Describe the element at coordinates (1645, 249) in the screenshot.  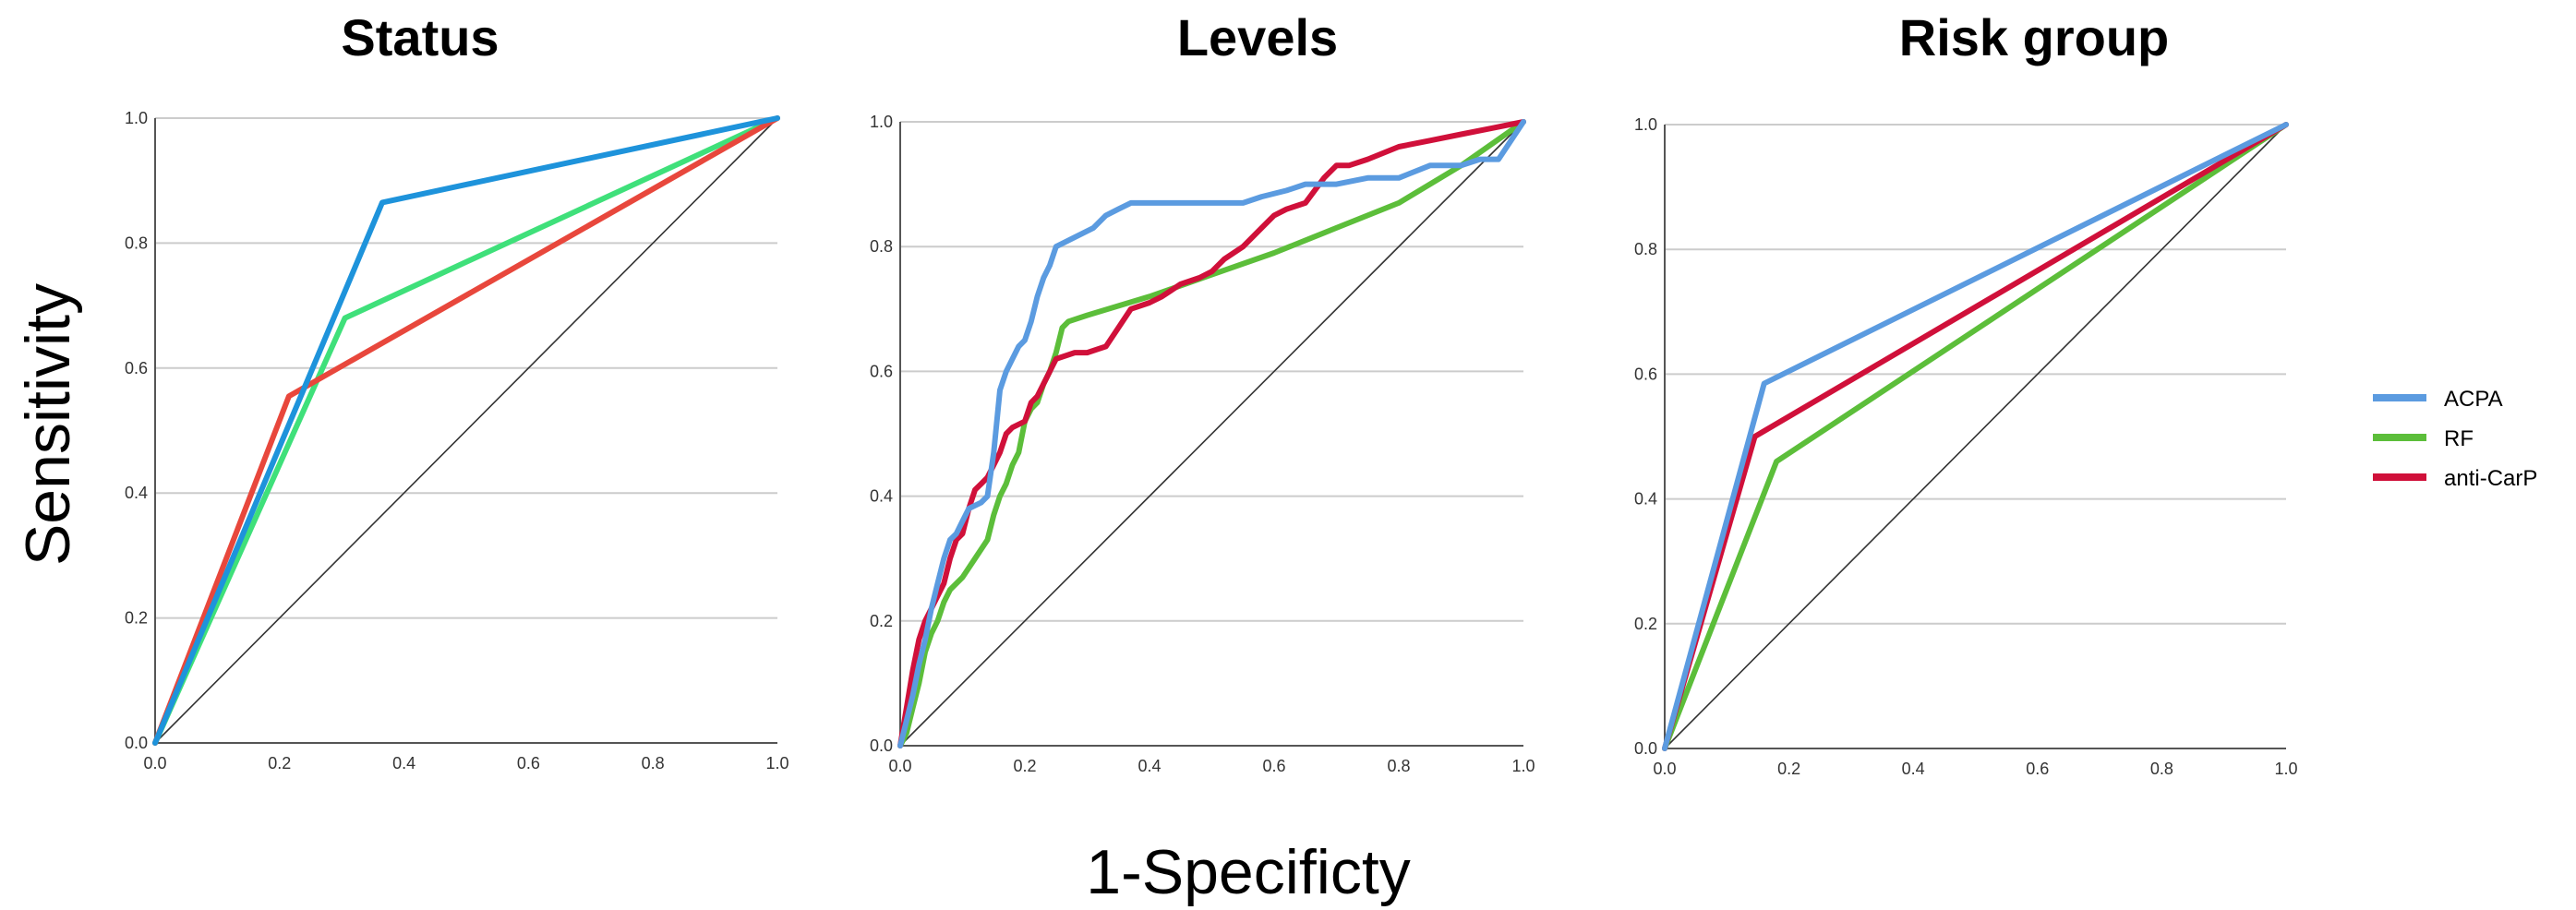
I see `y-tick-label-risk-group: 0.8` at that location.